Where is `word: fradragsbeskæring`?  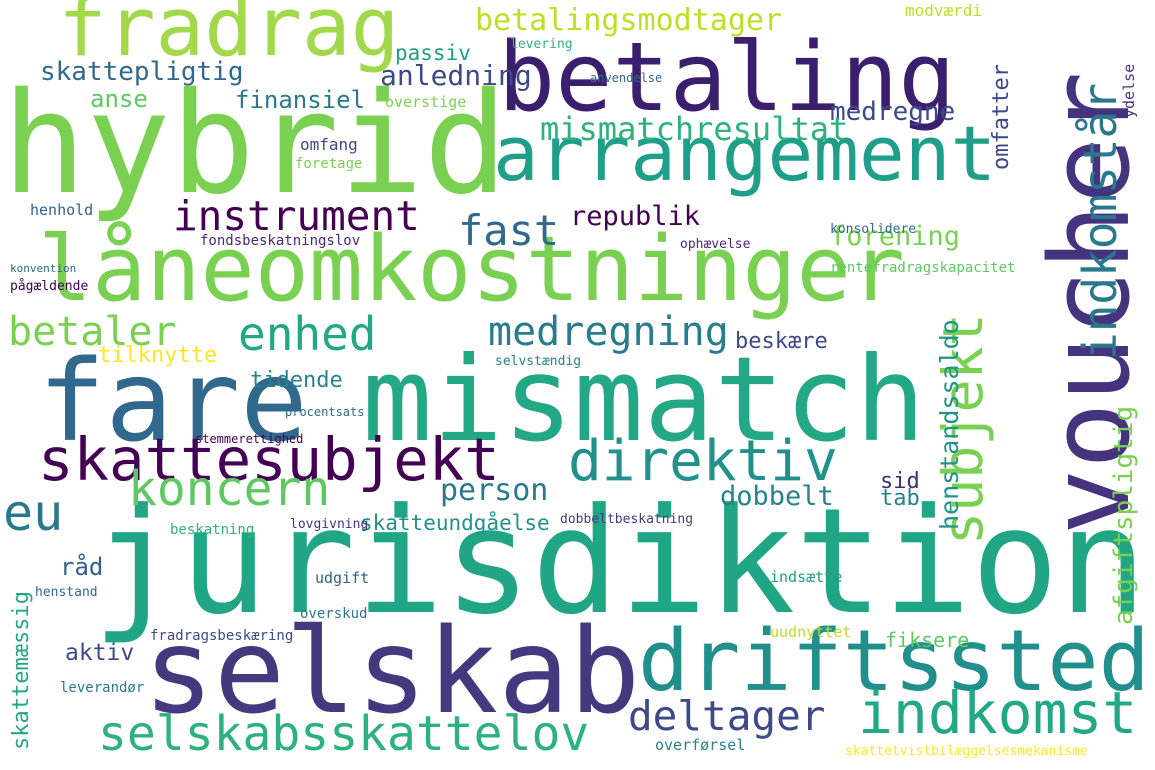 word: fradragsbeskæring is located at coordinates (221, 636).